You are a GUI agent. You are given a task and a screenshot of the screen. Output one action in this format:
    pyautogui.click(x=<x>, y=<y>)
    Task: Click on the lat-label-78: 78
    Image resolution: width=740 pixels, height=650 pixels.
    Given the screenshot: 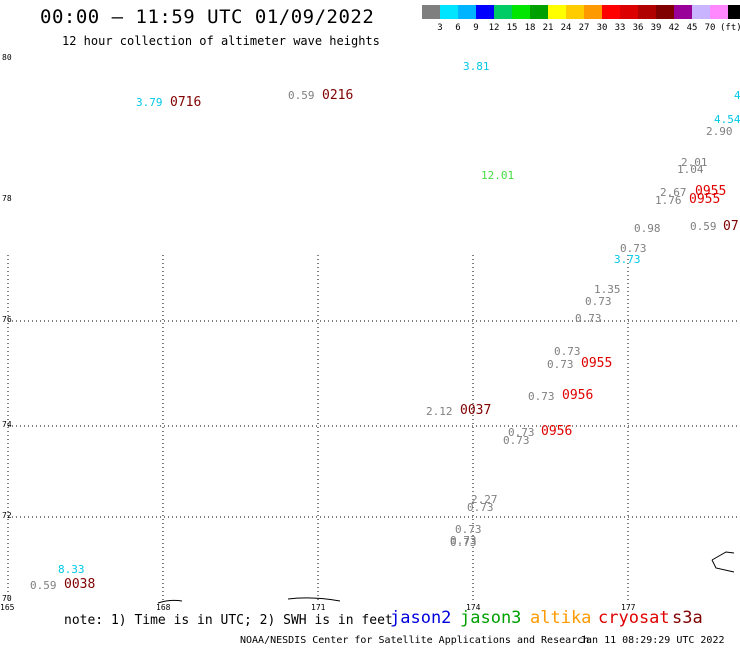 What is the action you would take?
    pyautogui.click(x=7, y=198)
    